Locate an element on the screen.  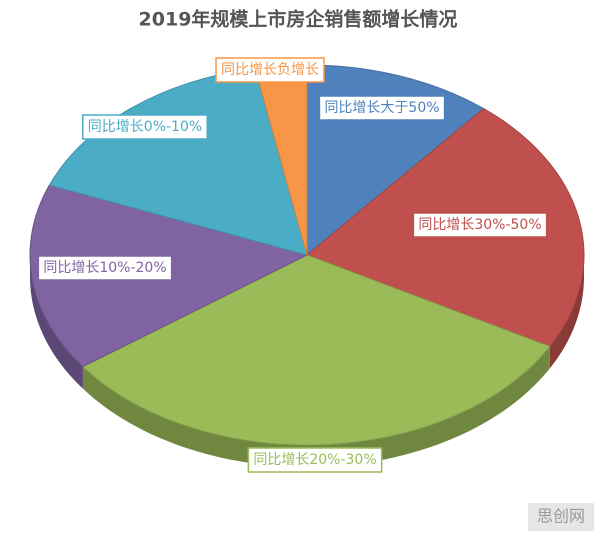
slice-label: 同比增长20%-30% is located at coordinates (314, 460).